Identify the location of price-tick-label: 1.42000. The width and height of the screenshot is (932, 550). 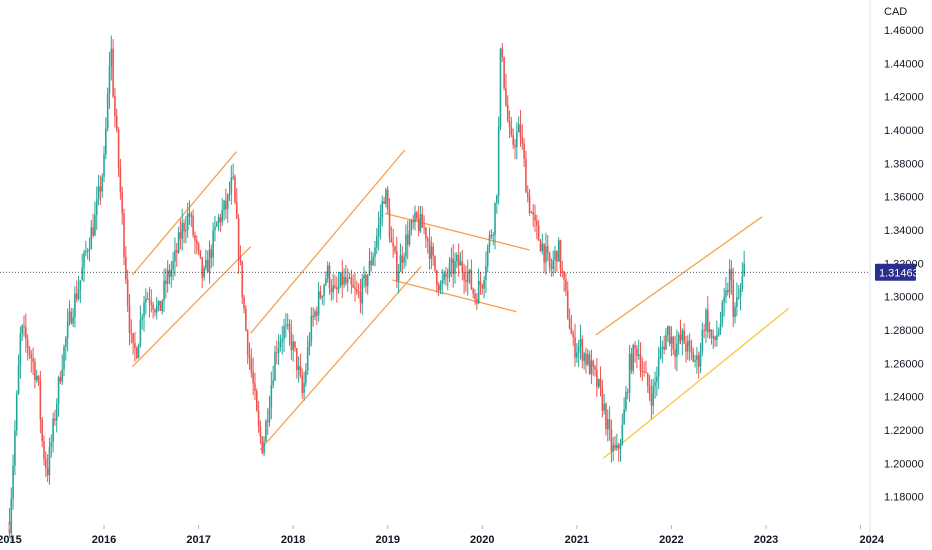
(904, 98).